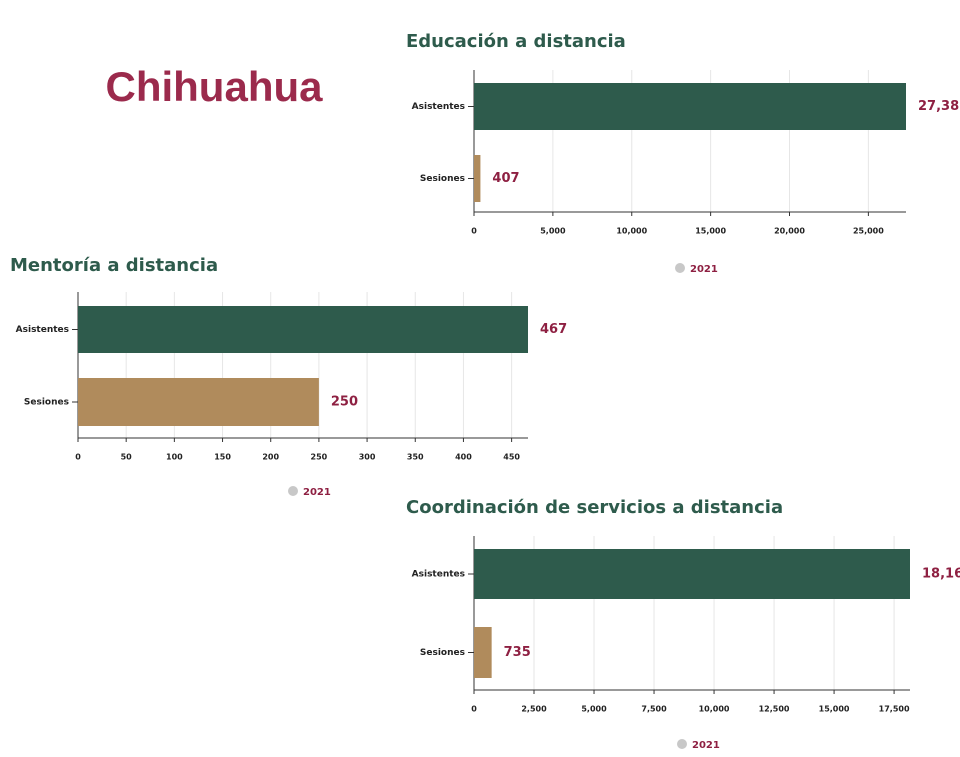 The image size is (960, 757). Describe the element at coordinates (415, 457) in the screenshot. I see `x-tick-label: 350` at that location.